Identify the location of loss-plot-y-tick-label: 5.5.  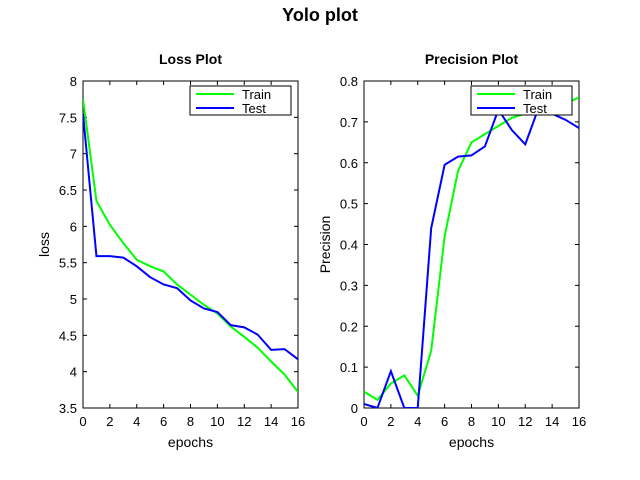
(68, 263).